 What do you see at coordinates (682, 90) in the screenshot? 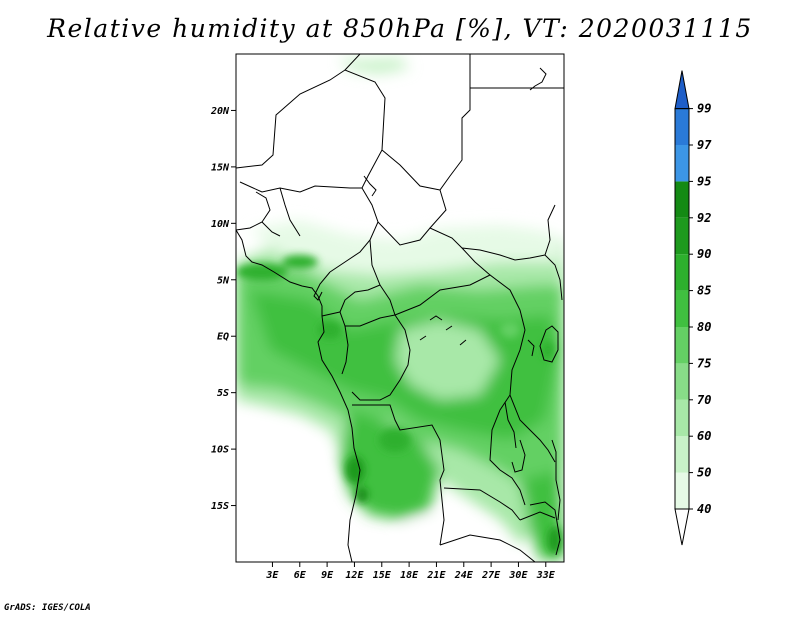
I see `colorbar-top-arrow` at bounding box center [682, 90].